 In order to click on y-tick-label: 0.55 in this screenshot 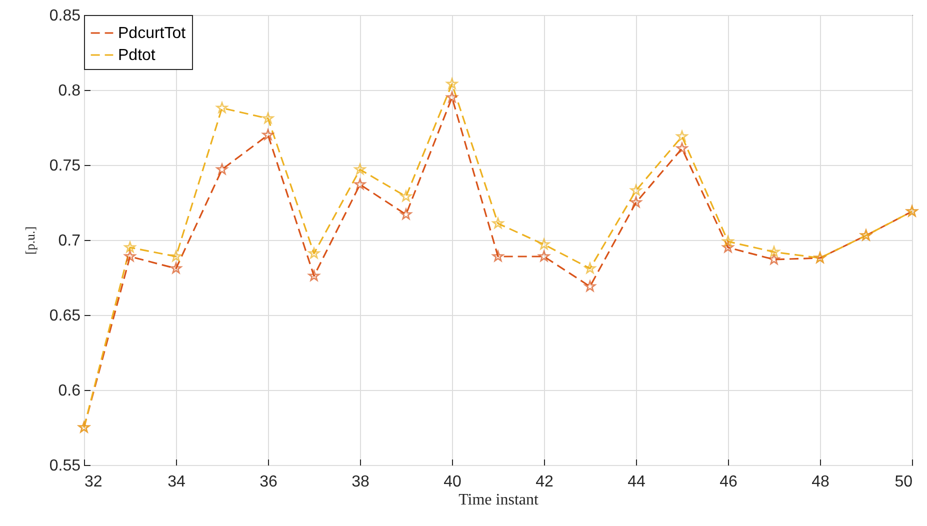, I will do `click(65, 466)`.